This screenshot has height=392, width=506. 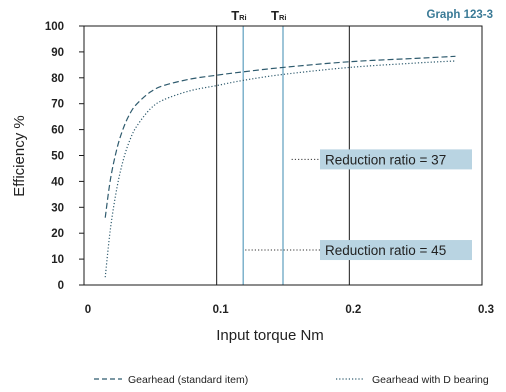 What do you see at coordinates (57, 234) in the screenshot?
I see `y-tick-label: 20` at bounding box center [57, 234].